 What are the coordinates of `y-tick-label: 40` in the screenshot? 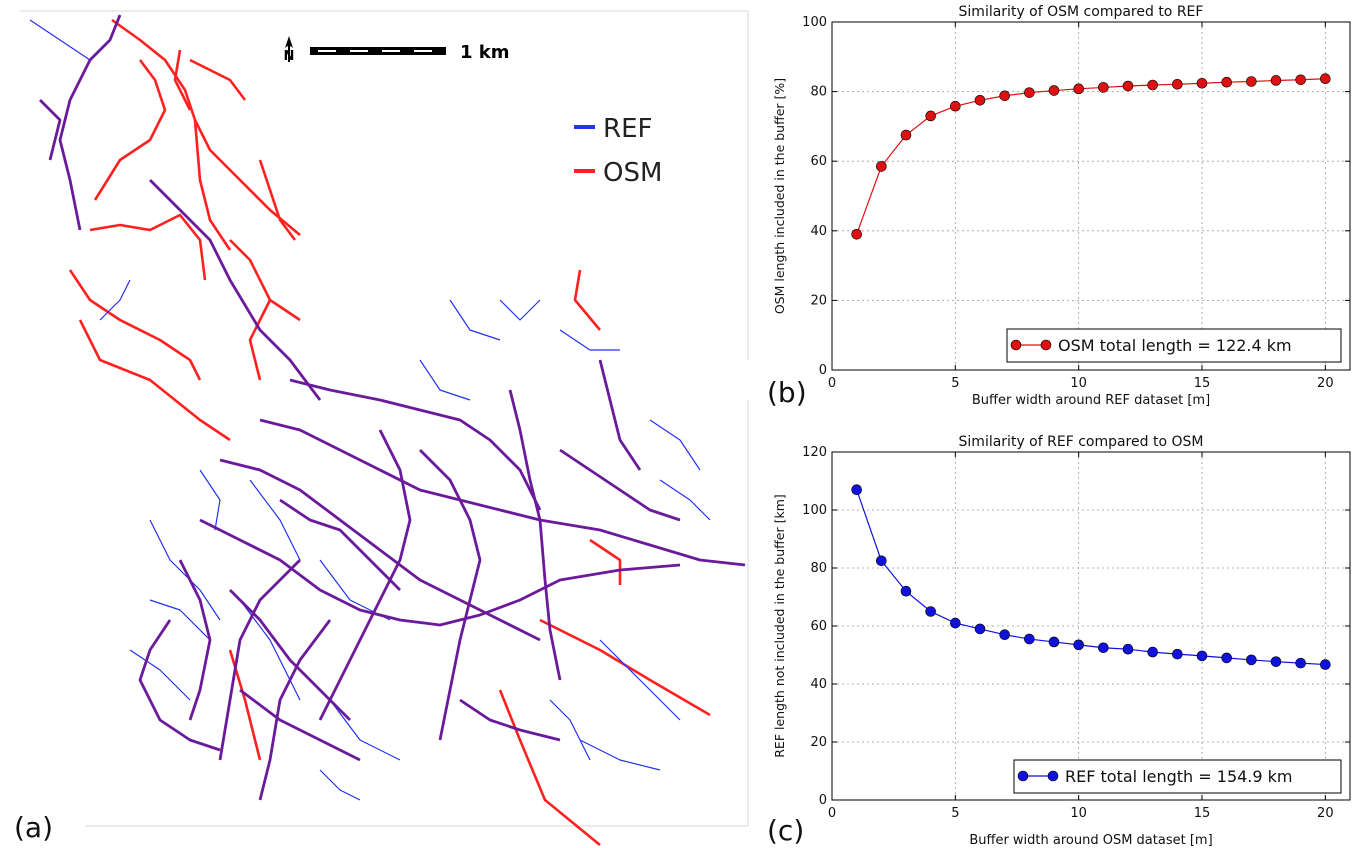 It's located at (818, 231).